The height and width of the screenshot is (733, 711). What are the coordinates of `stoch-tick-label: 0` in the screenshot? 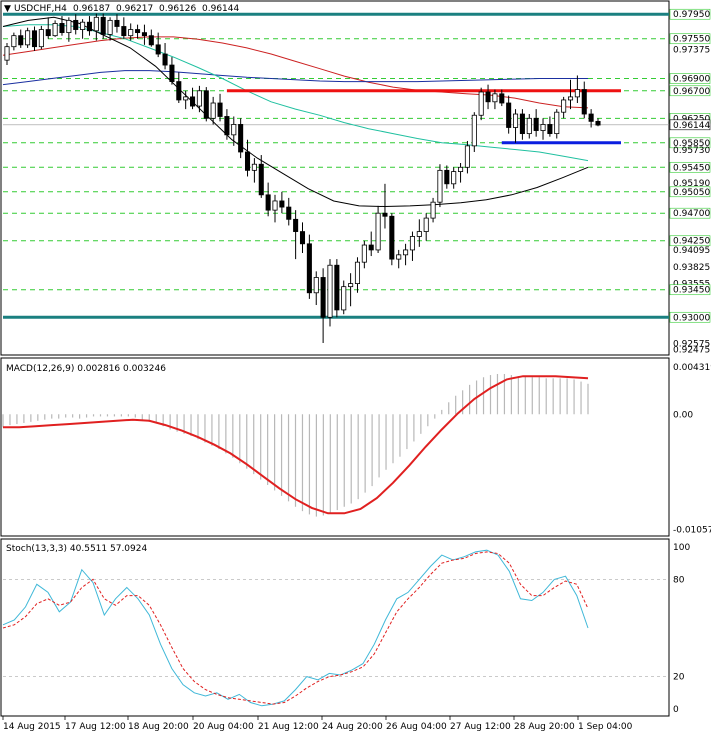 It's located at (676, 710).